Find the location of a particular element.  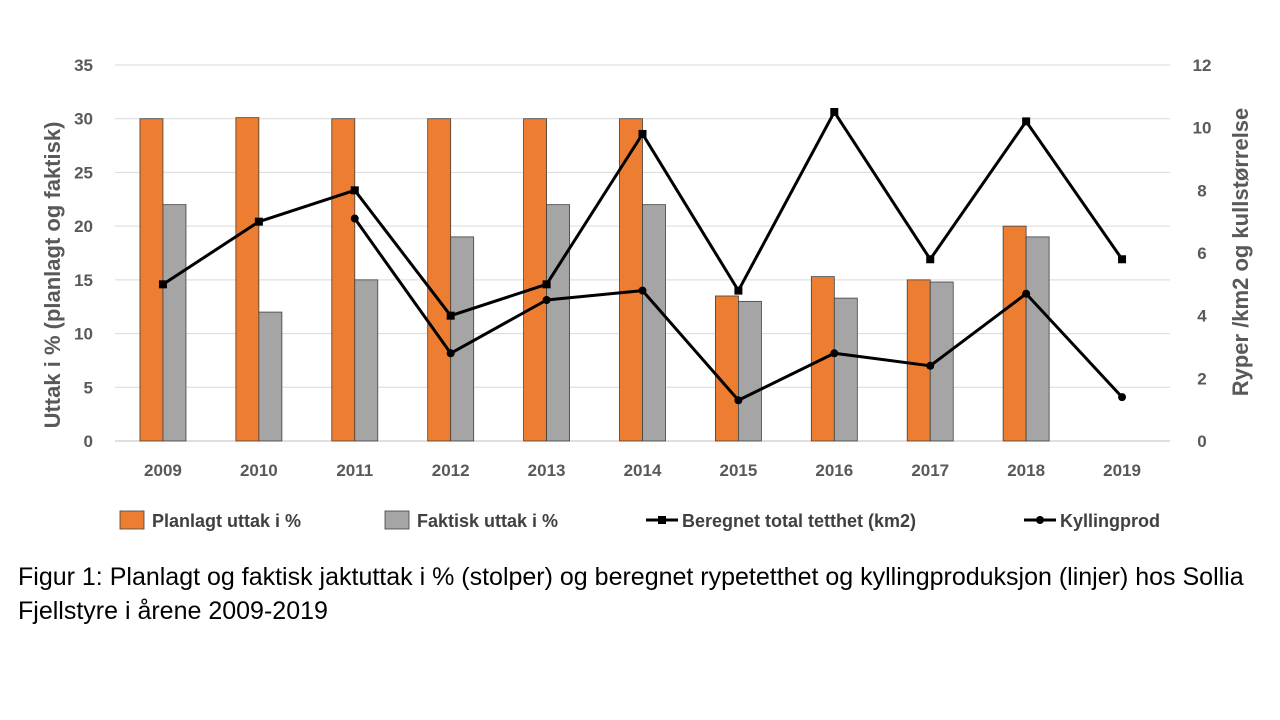

left-tick-label: 20 is located at coordinates (83, 226).